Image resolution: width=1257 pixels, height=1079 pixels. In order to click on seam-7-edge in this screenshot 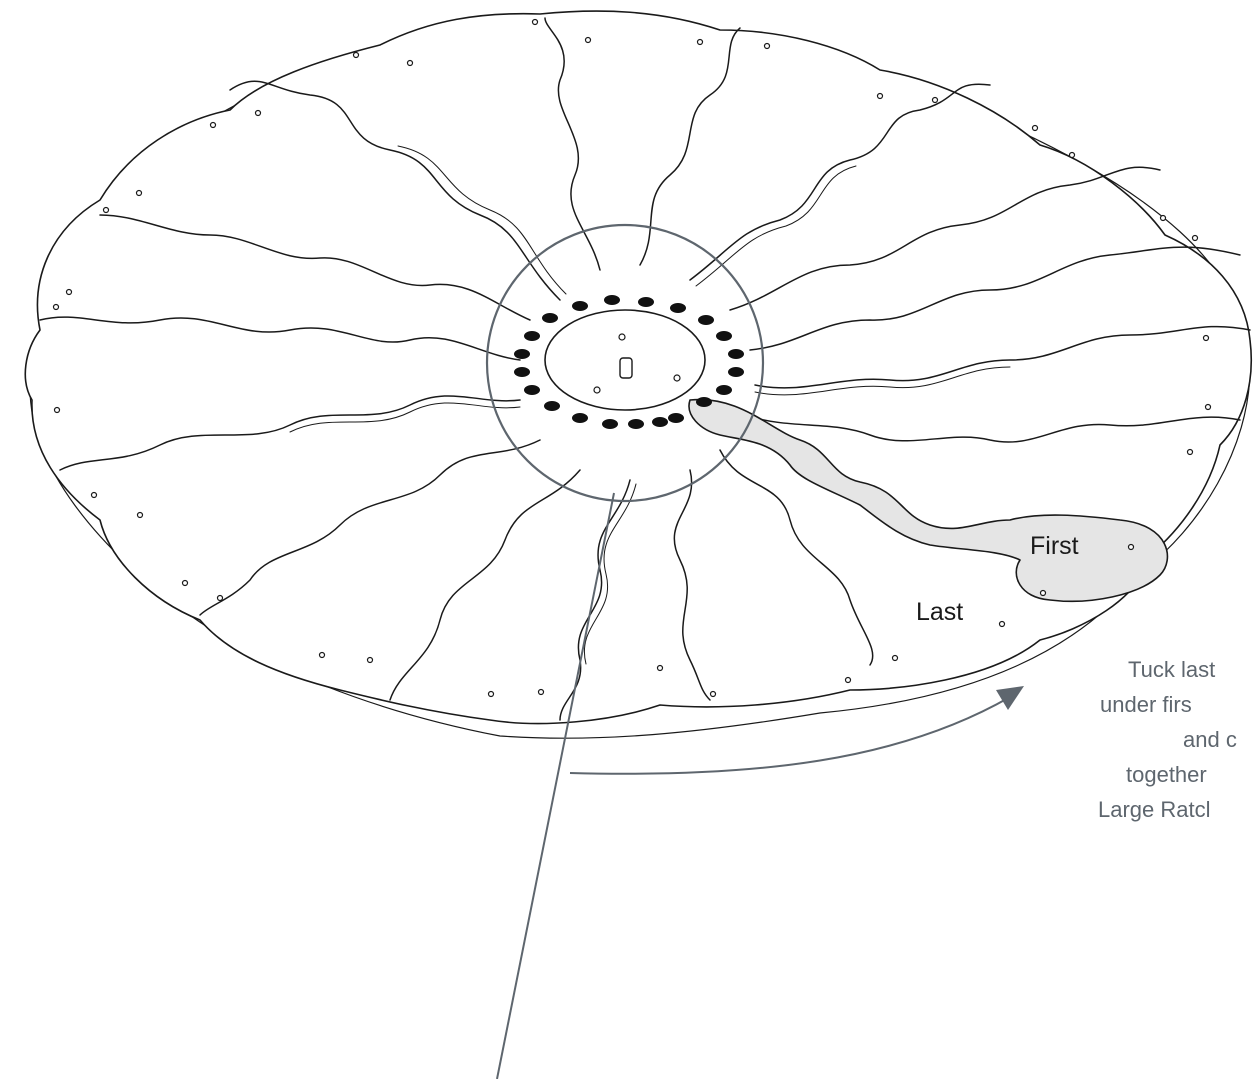, I will do `click(882, 381)`.